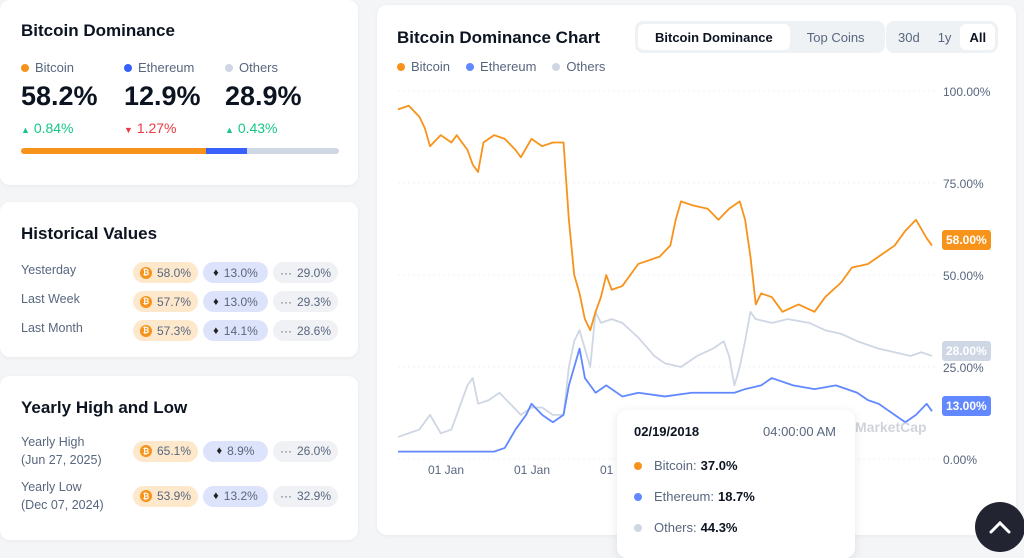  Describe the element at coordinates (49, 269) in the screenshot. I see `row-label: Yesterday` at that location.